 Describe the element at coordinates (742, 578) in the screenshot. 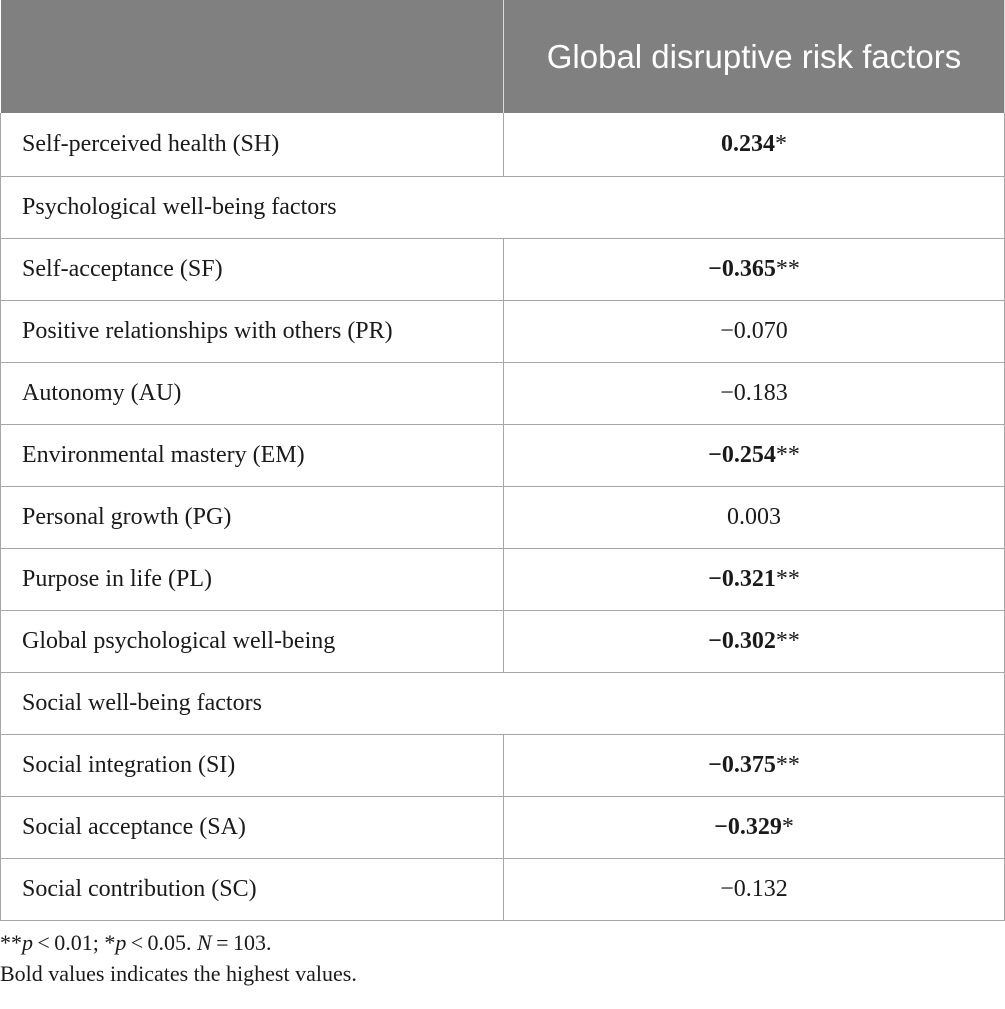

I see `correlation-value: −0.321` at that location.